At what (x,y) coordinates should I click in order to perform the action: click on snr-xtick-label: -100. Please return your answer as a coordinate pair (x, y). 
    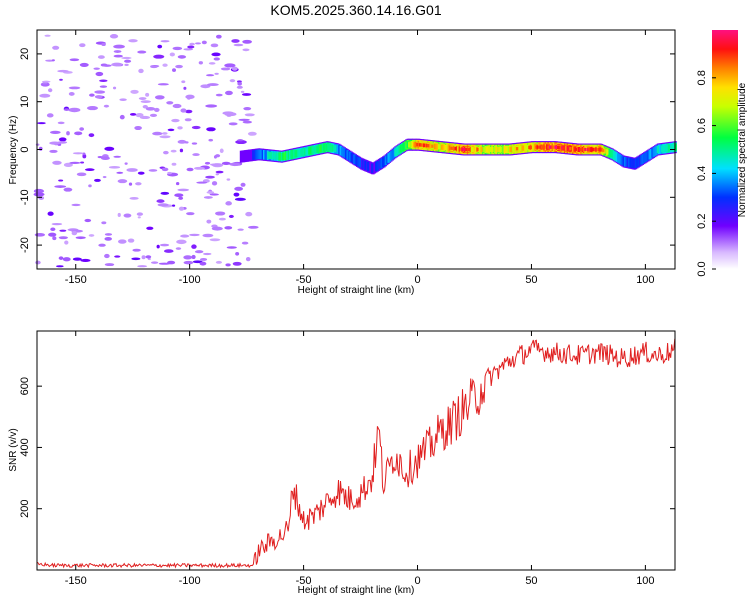
    Looking at the image, I should click on (190, 581).